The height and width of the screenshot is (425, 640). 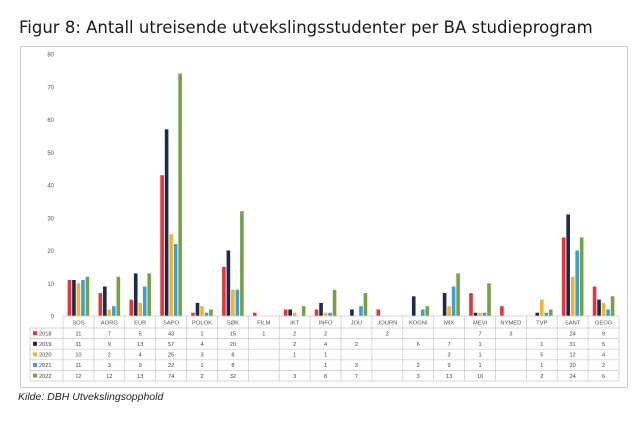 What do you see at coordinates (45, 345) in the screenshot?
I see `legend-label: 2019` at bounding box center [45, 345].